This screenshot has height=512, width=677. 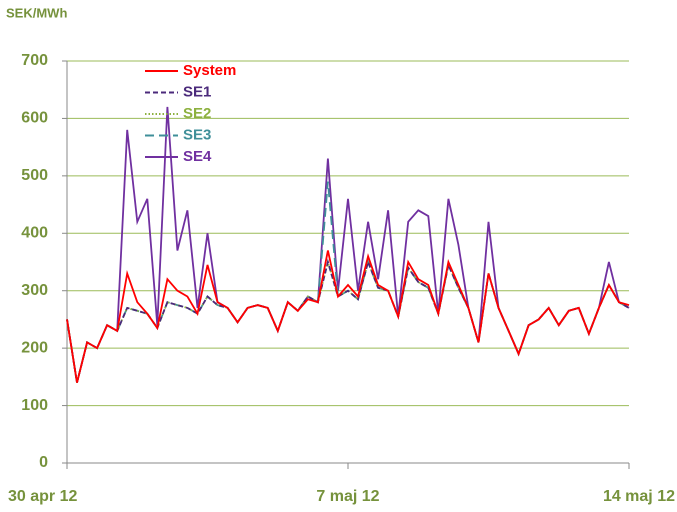 I want to click on legend-label: SE2, so click(x=197, y=113).